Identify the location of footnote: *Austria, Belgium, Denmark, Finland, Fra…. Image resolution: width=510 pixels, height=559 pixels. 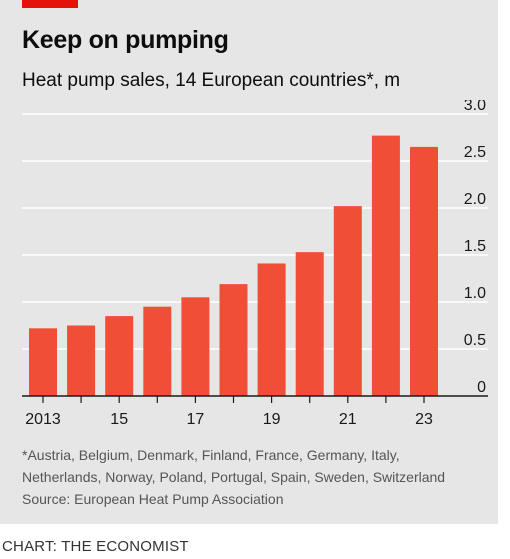
(233, 477).